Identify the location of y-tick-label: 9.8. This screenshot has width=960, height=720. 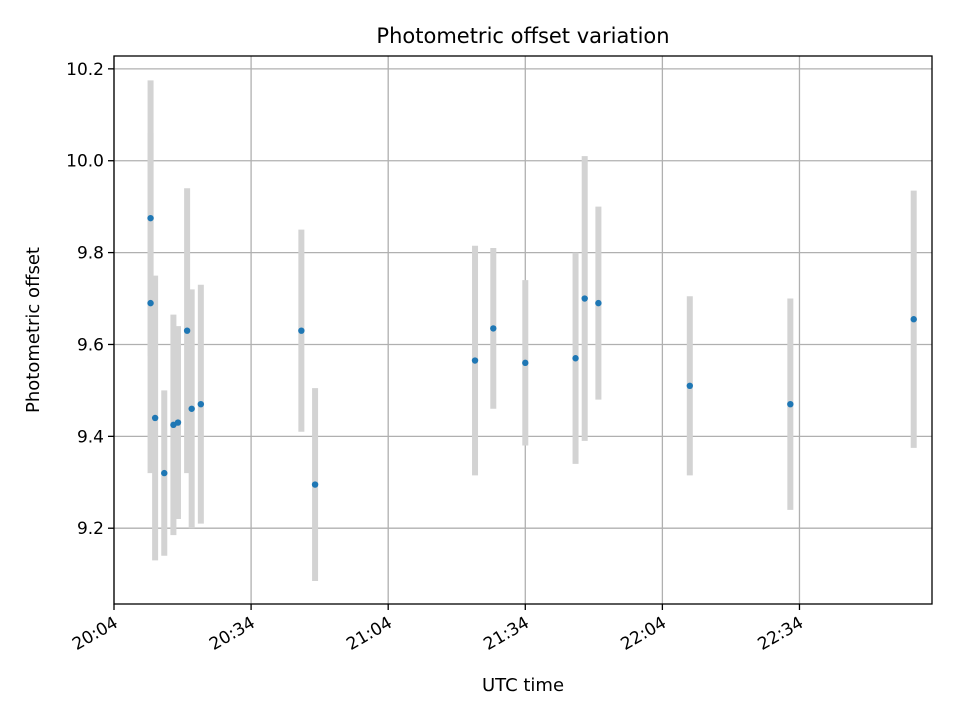
(90, 254).